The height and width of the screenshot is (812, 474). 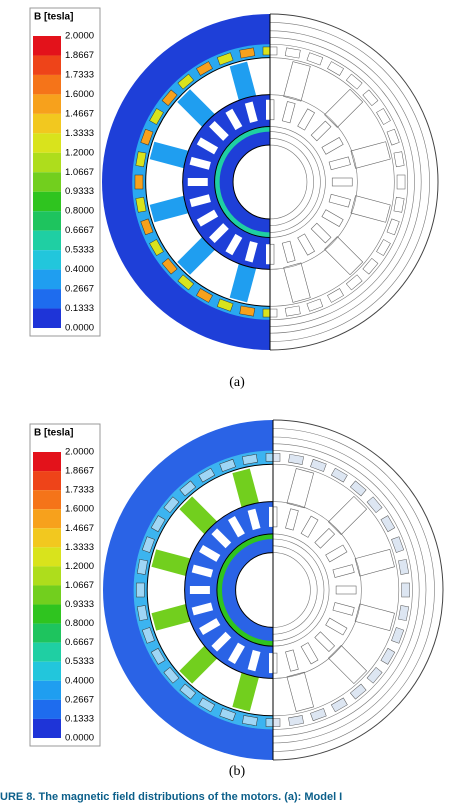 I want to click on colorbar-tick-label: 1.7333, so click(x=79, y=74).